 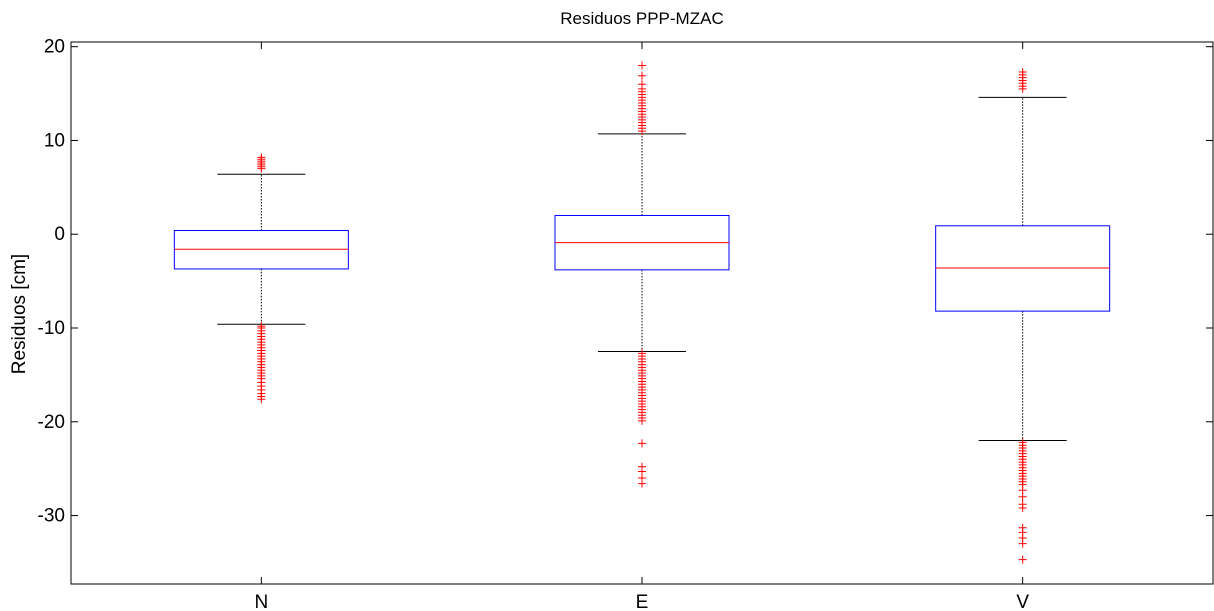 I want to click on box-n, so click(x=261, y=278).